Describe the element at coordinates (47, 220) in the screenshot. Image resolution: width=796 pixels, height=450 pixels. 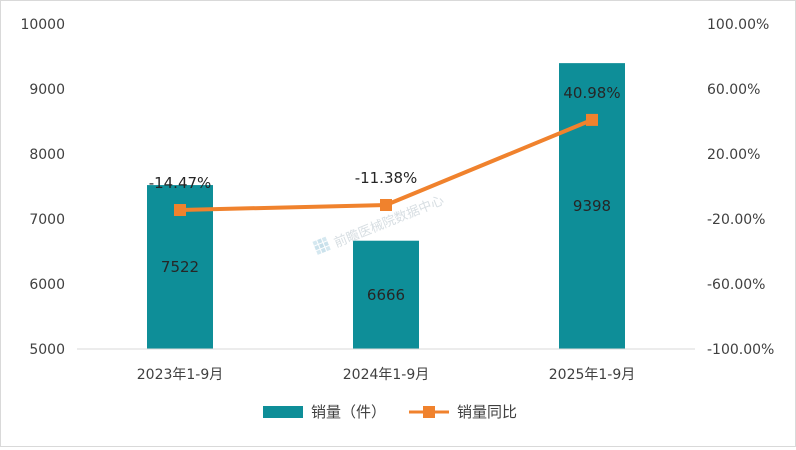
I see `left-axis-tick-label: 7000` at that location.